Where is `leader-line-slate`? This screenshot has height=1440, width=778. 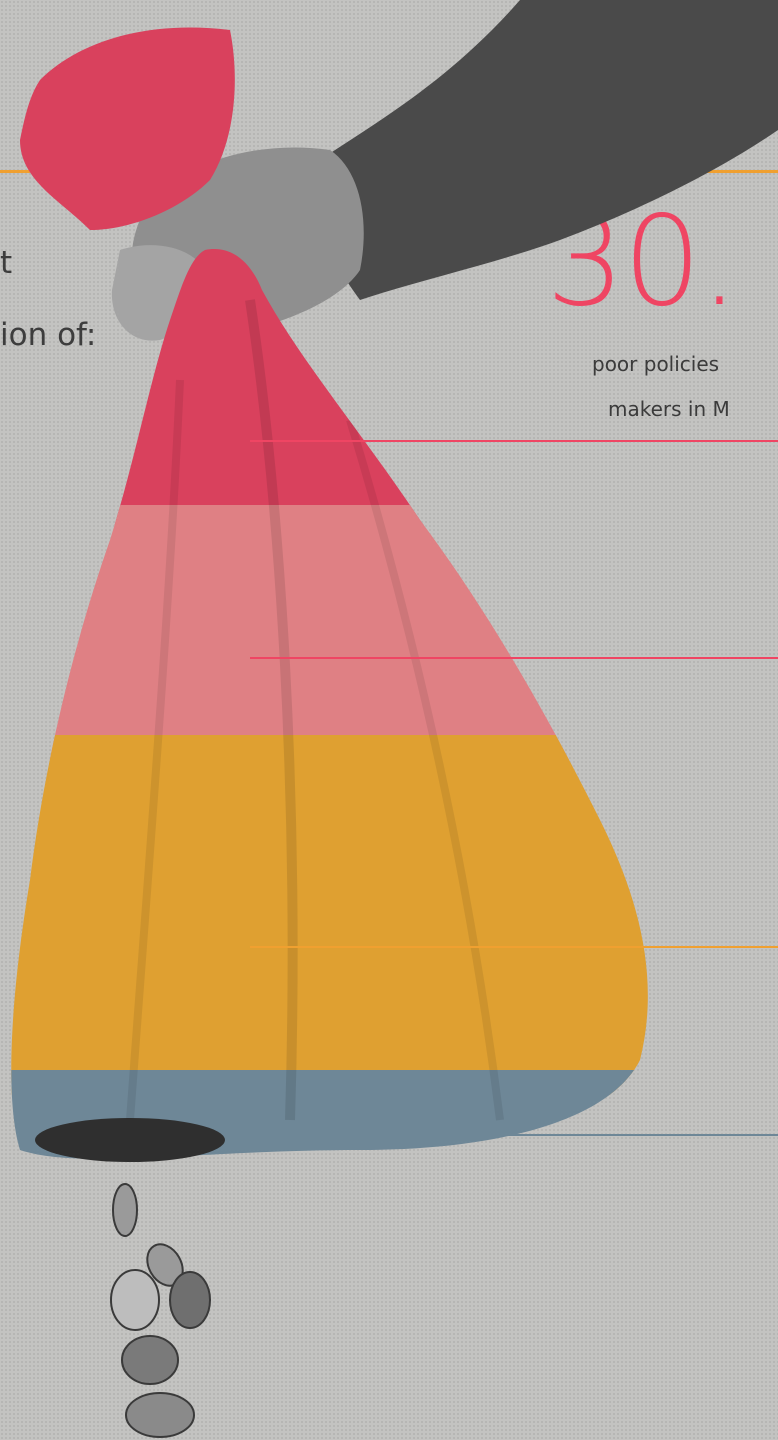
leader-line-slate is located at coordinates (514, 1135).